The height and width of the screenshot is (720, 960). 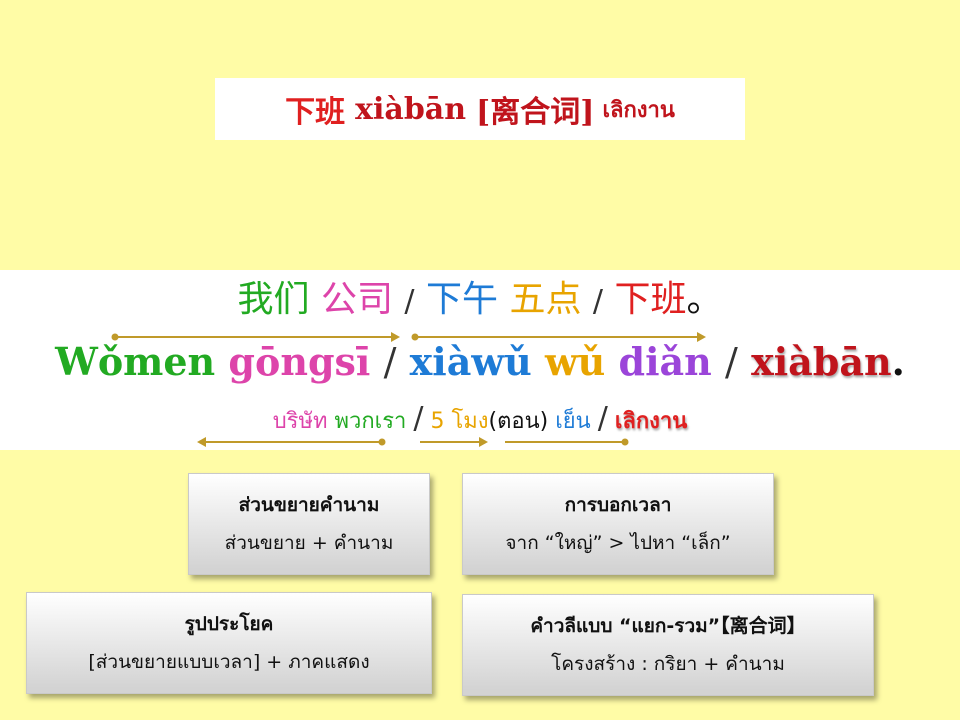 I want to click on arrow-thai-company, so click(x=291, y=442).